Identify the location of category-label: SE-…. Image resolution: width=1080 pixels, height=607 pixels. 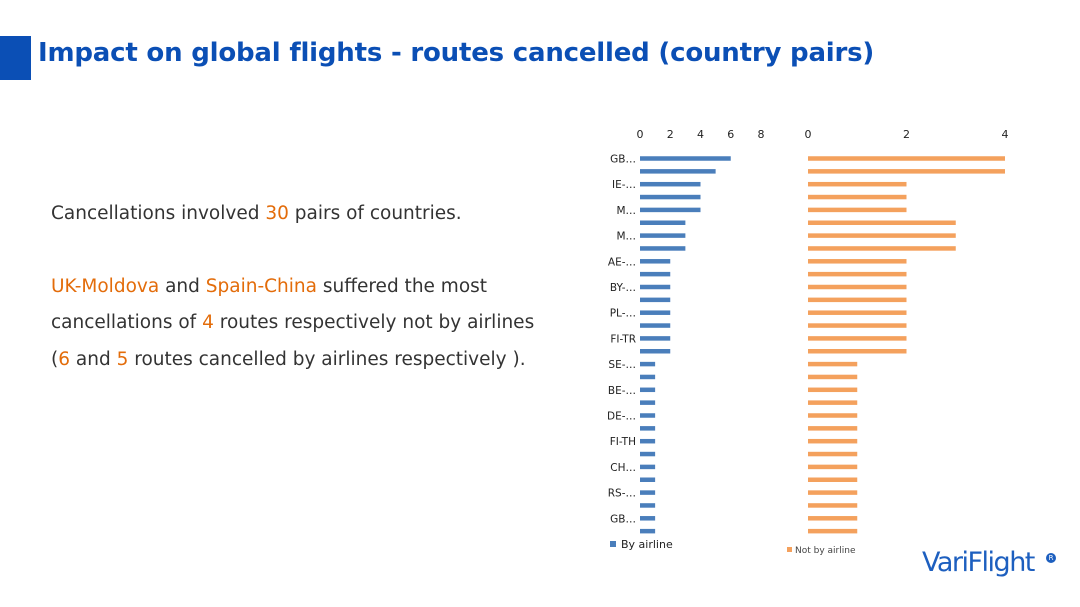
(622, 365).